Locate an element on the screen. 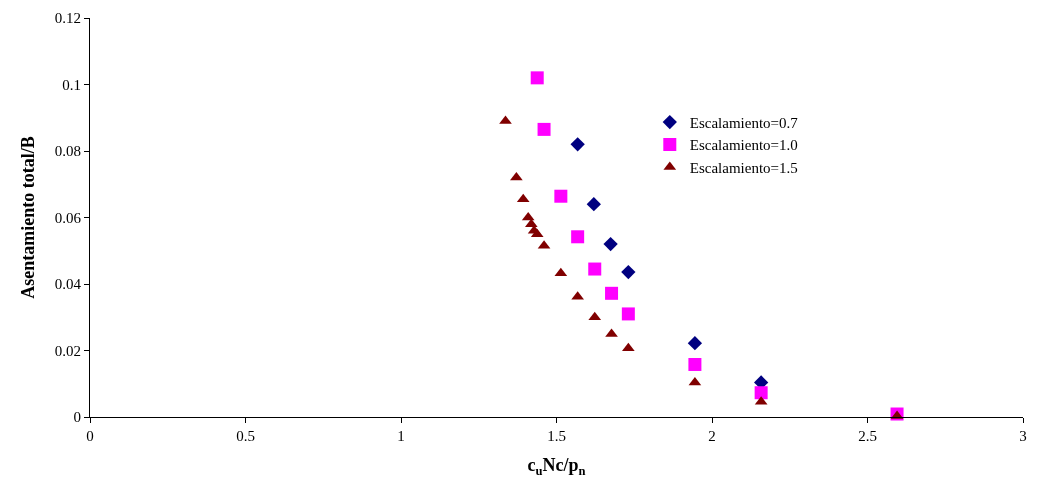 Image resolution: width=1037 pixels, height=487 pixels. x-tick-label: 2 is located at coordinates (712, 436).